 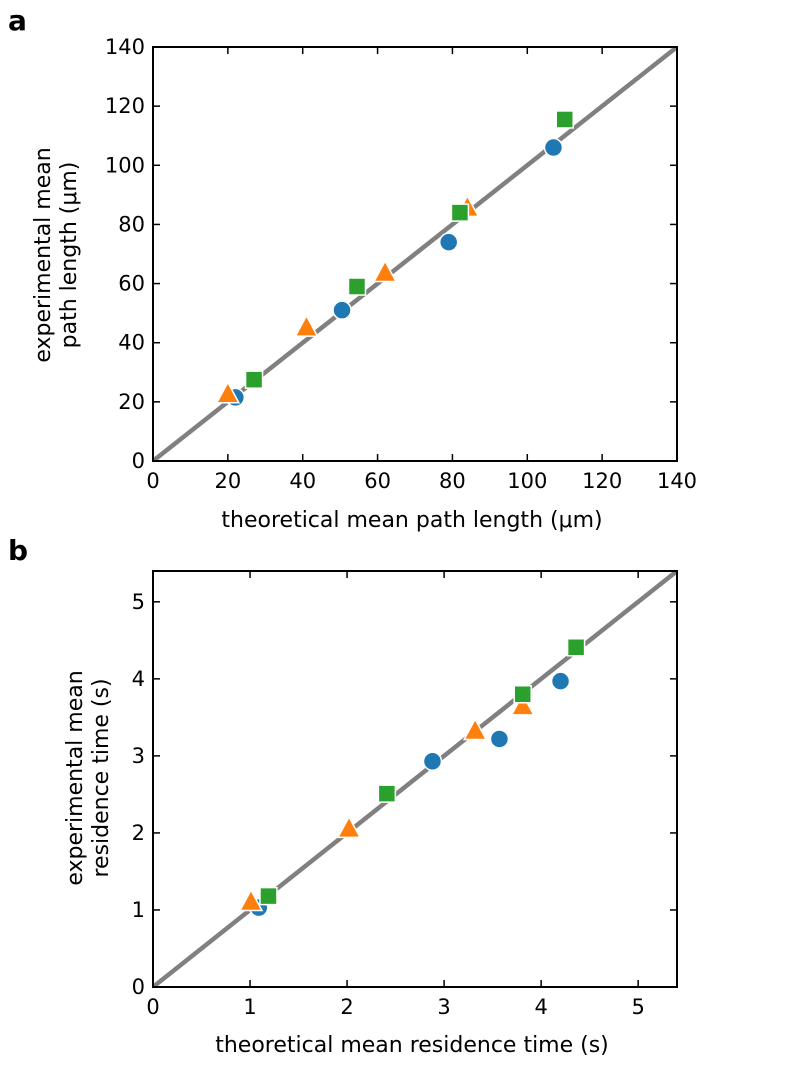 What do you see at coordinates (411, 520) in the screenshot?
I see `panel-a-x-axis-label: theoretical mean path length (μm)` at bounding box center [411, 520].